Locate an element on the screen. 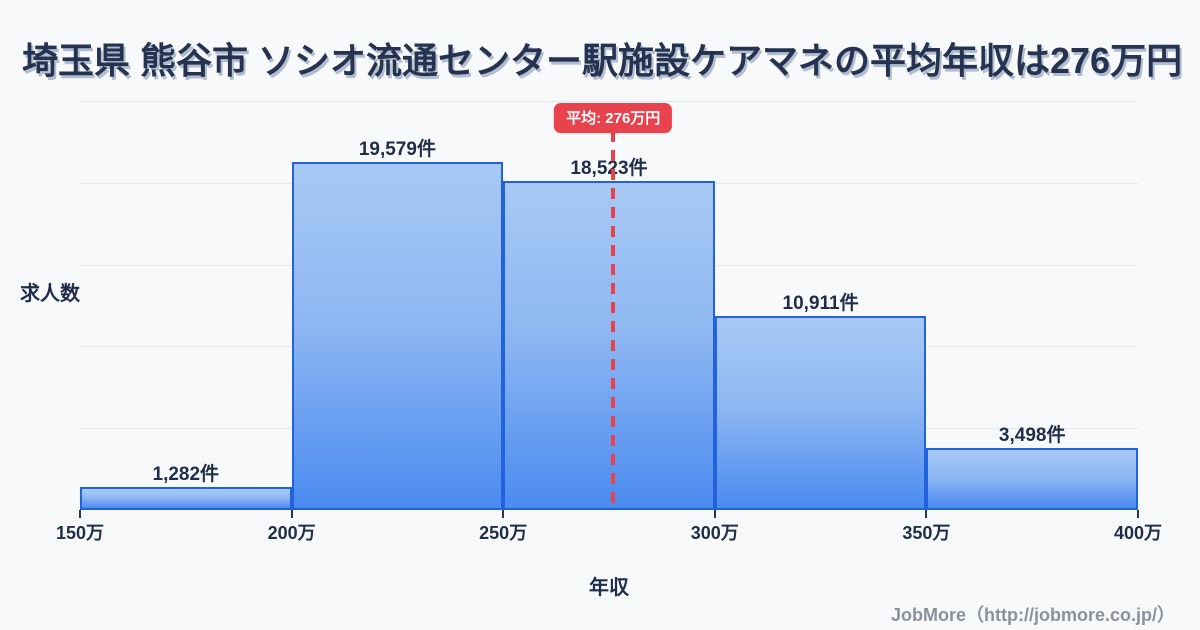 The height and width of the screenshot is (630, 1200). bar-value-label: 18,523件 is located at coordinates (609, 168).